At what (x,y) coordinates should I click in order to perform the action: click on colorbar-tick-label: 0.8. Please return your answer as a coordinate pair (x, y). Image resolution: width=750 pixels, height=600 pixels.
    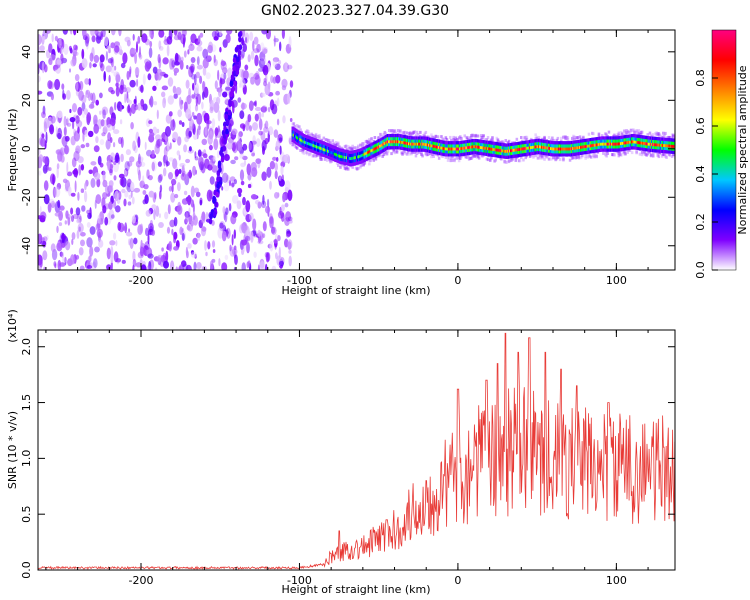
    Looking at the image, I should click on (700, 78).